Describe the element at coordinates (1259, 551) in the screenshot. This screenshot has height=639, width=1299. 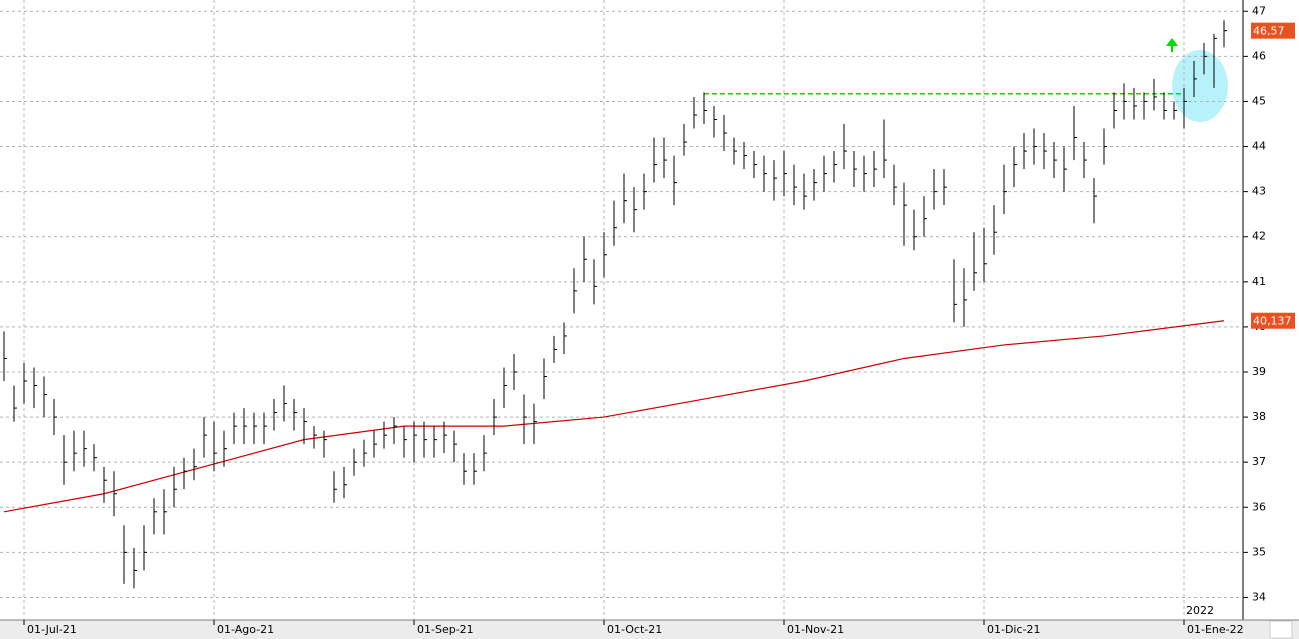
I see `y-tick-label: 35` at that location.